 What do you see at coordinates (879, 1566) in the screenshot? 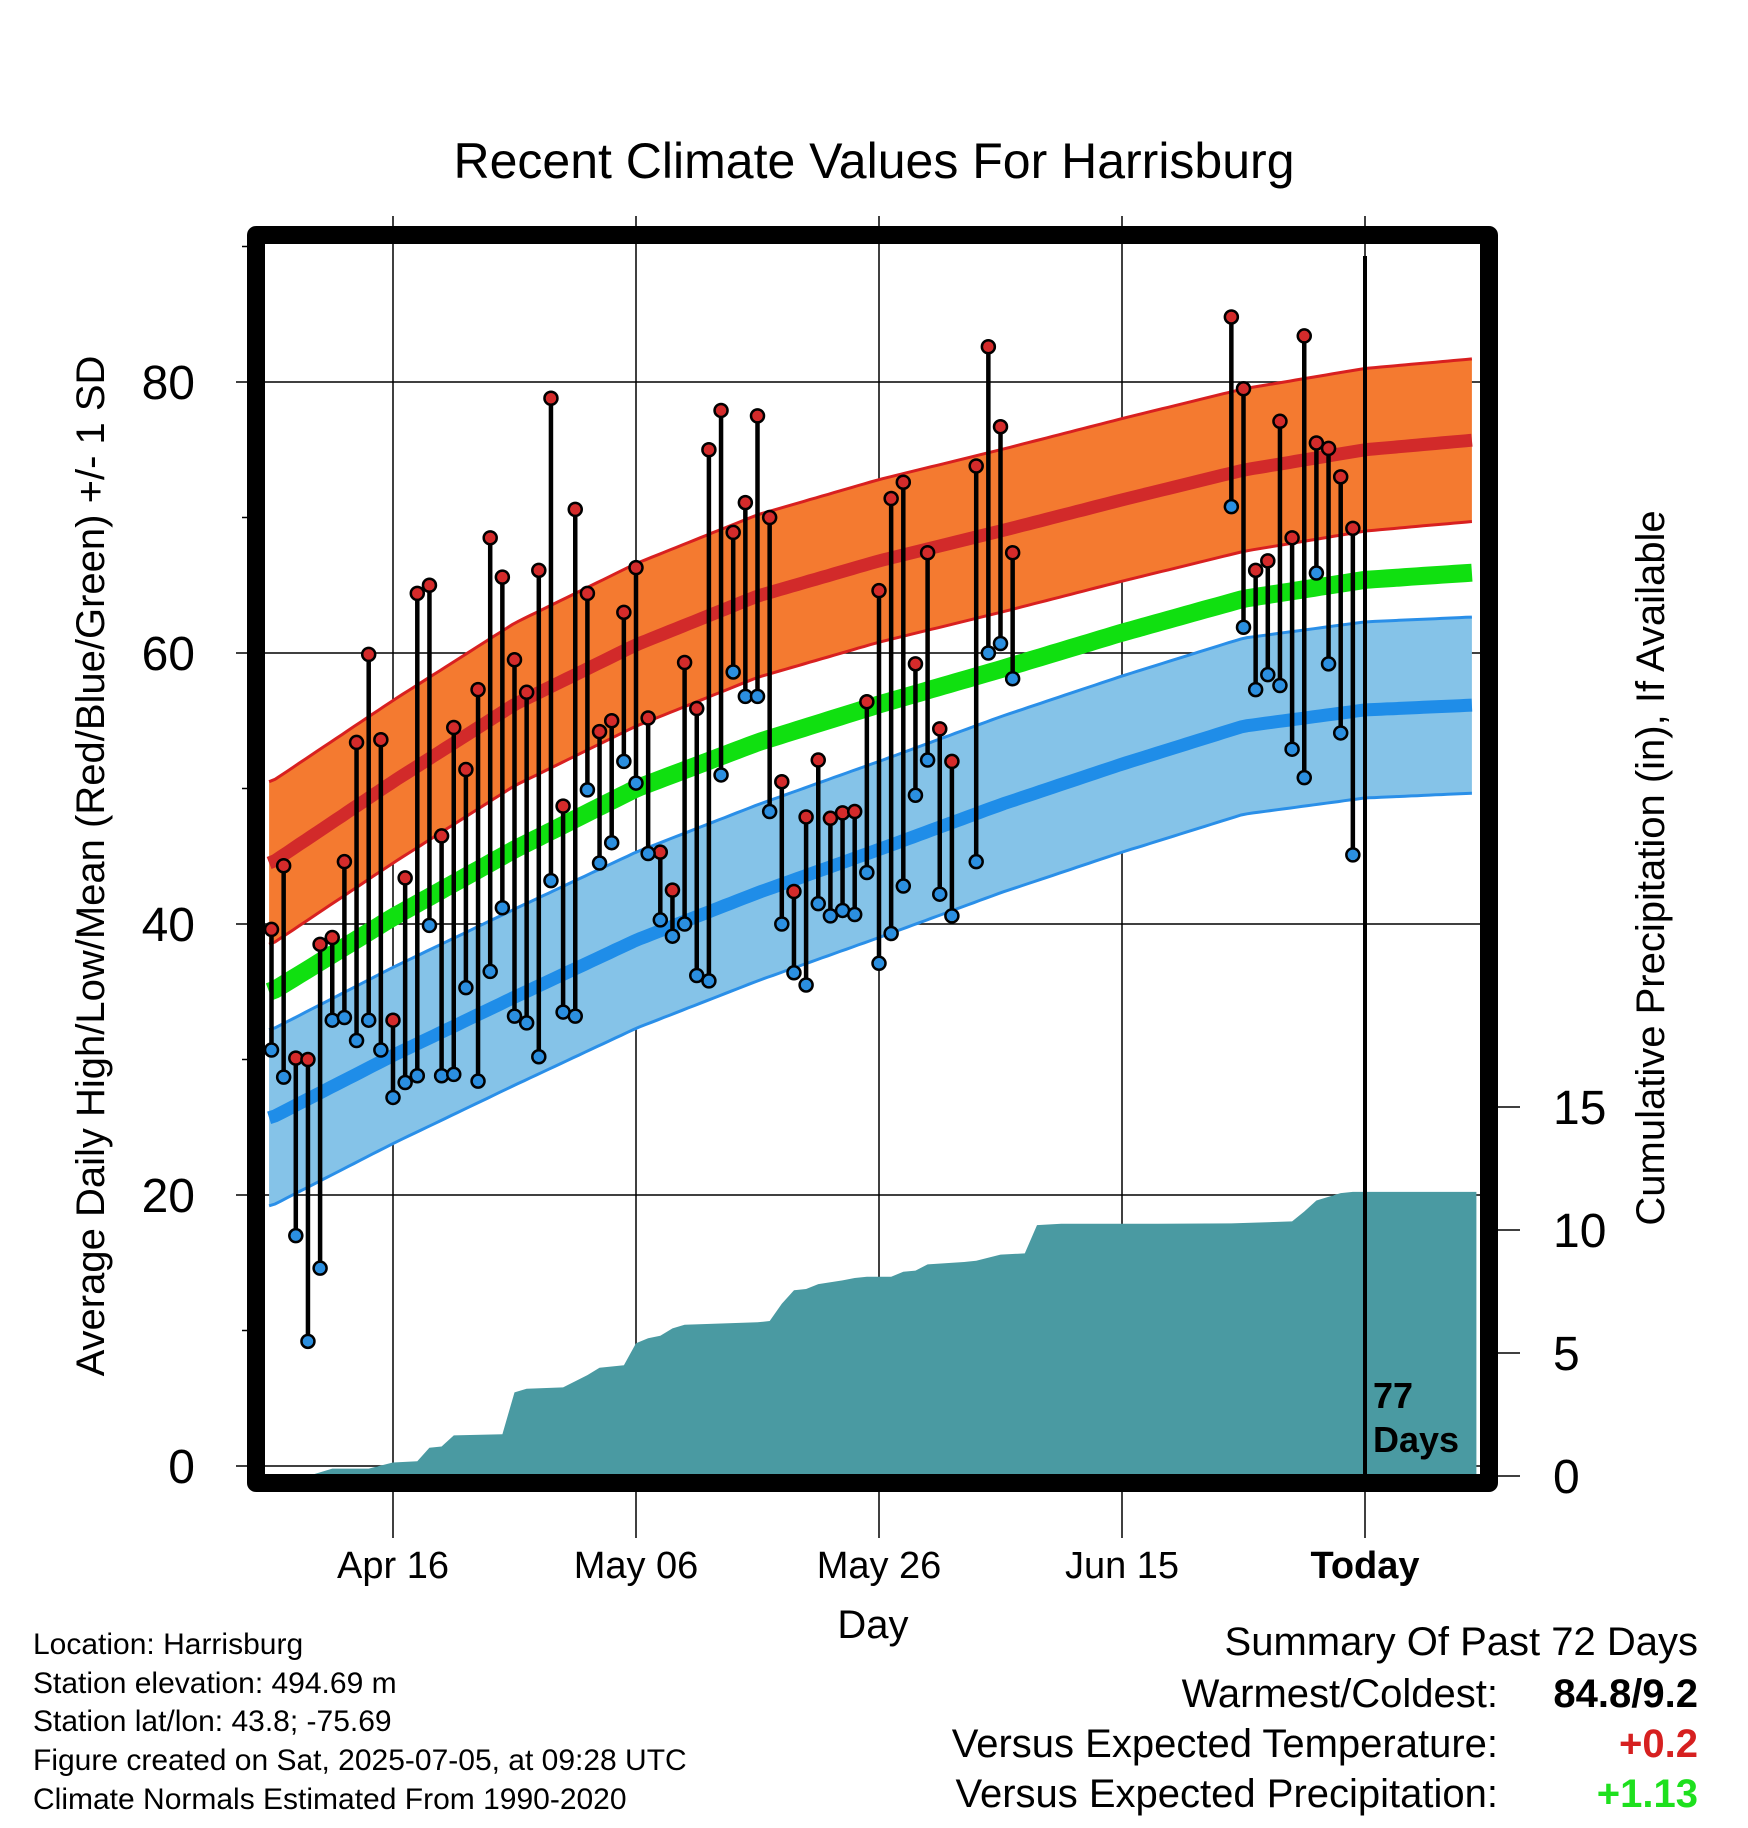
I see `x-tick-label: May 26` at bounding box center [879, 1566].